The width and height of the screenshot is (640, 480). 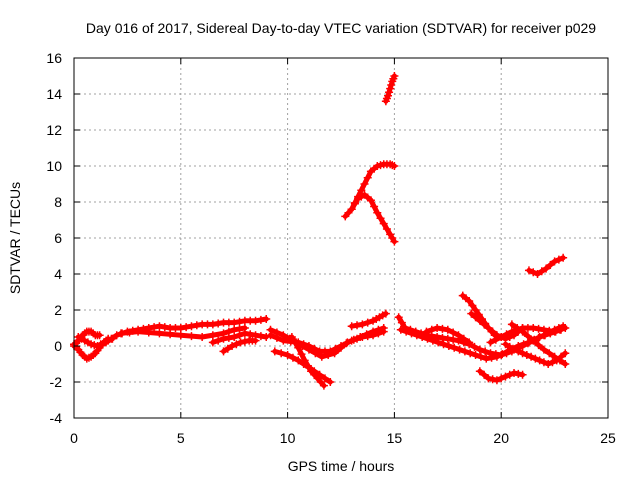 What do you see at coordinates (74, 438) in the screenshot?
I see `x-tick-label: 0` at bounding box center [74, 438].